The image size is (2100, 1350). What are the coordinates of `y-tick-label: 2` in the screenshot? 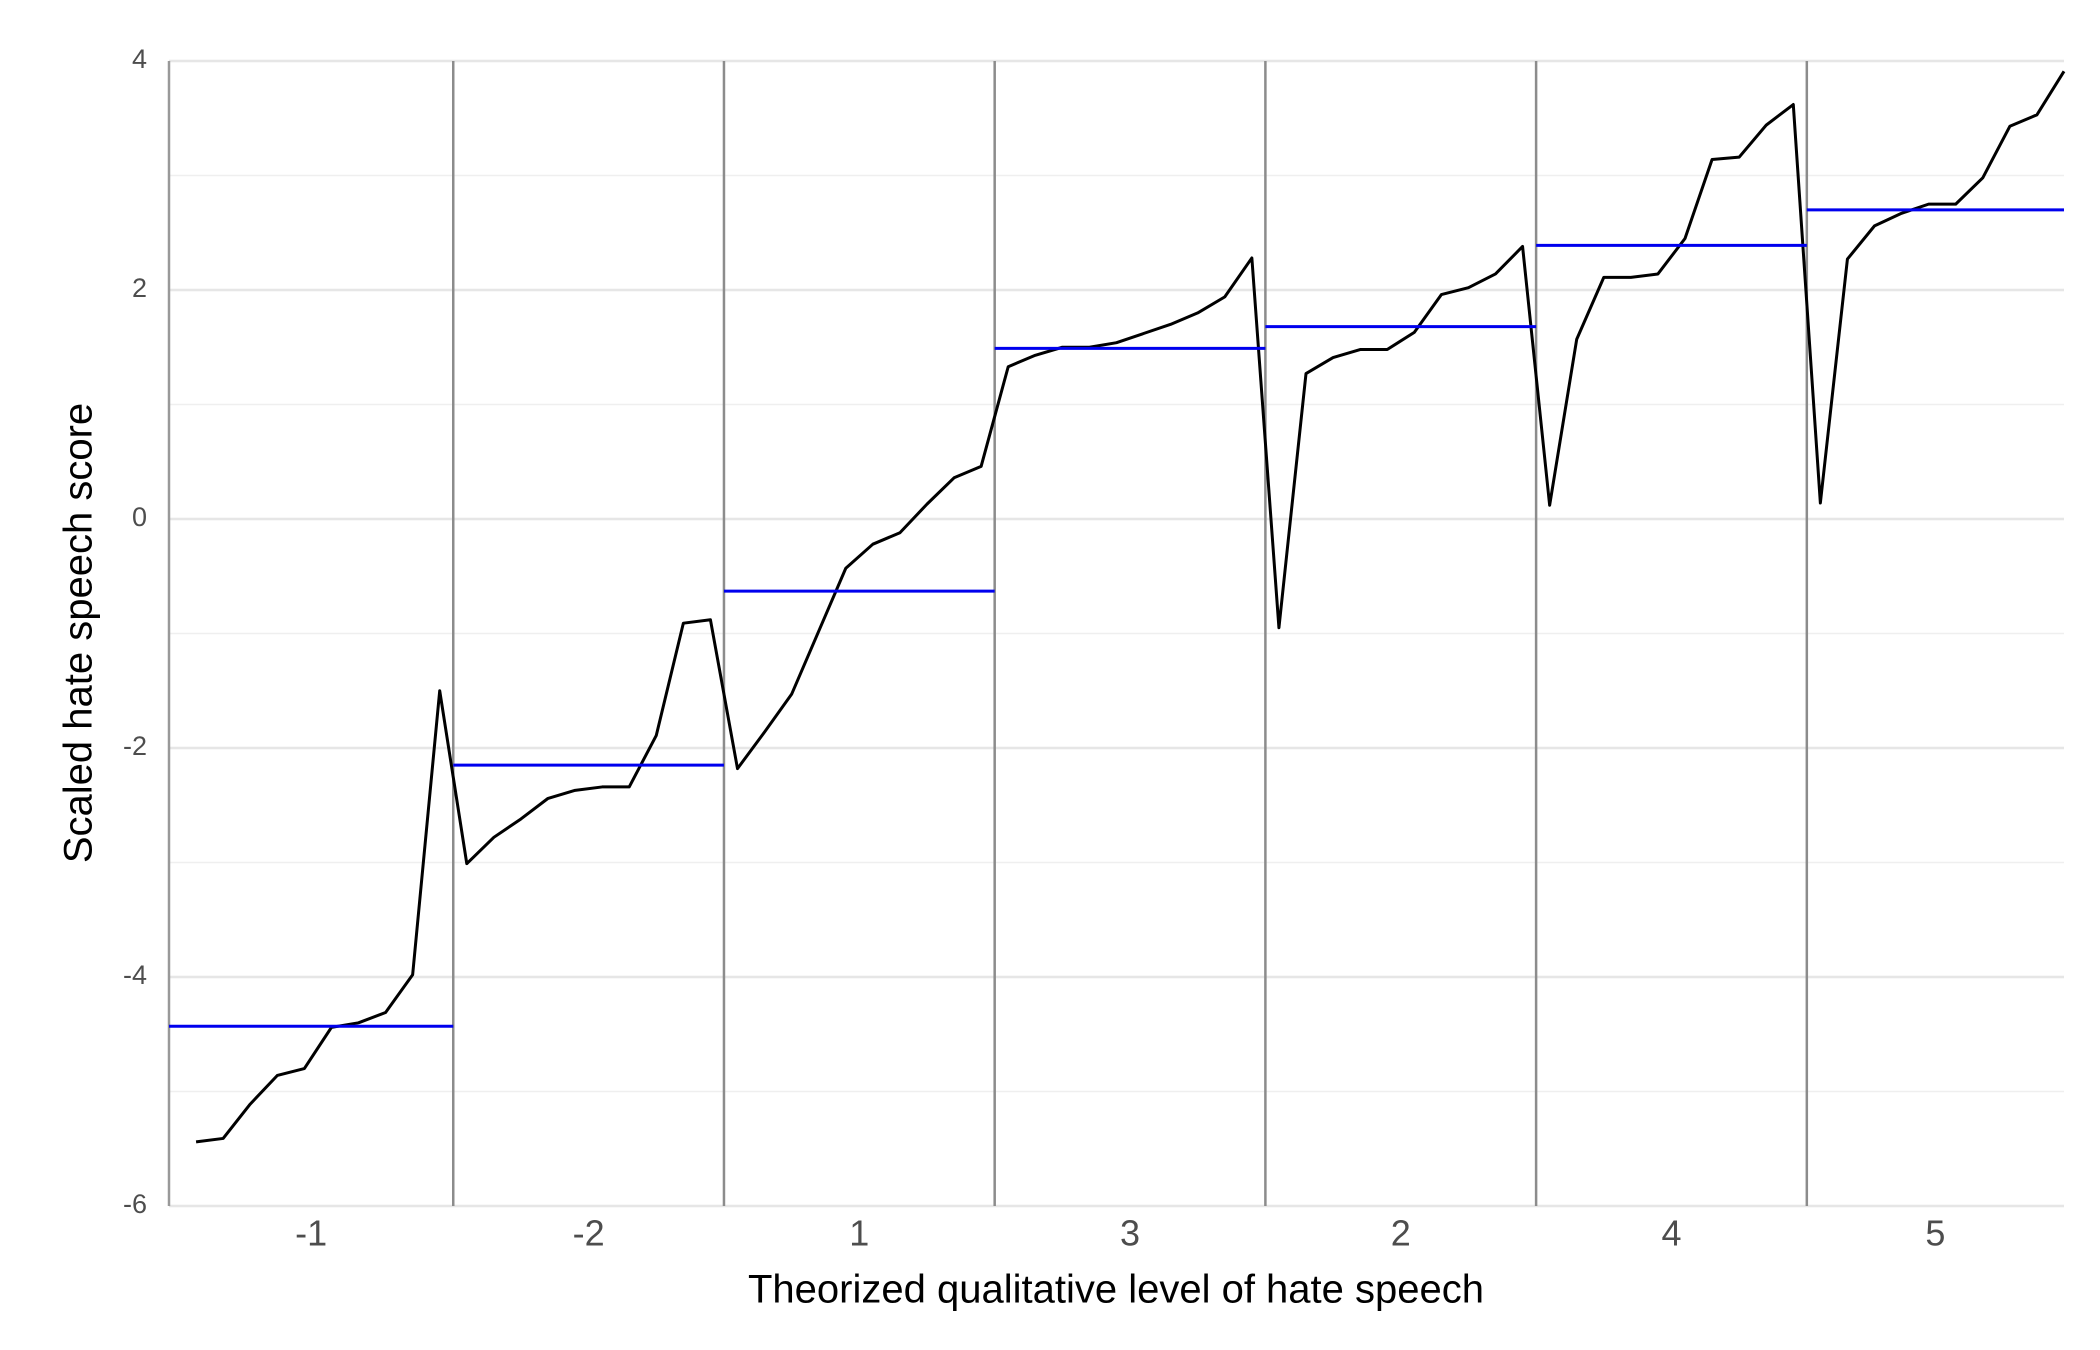 It's located at (139, 288).